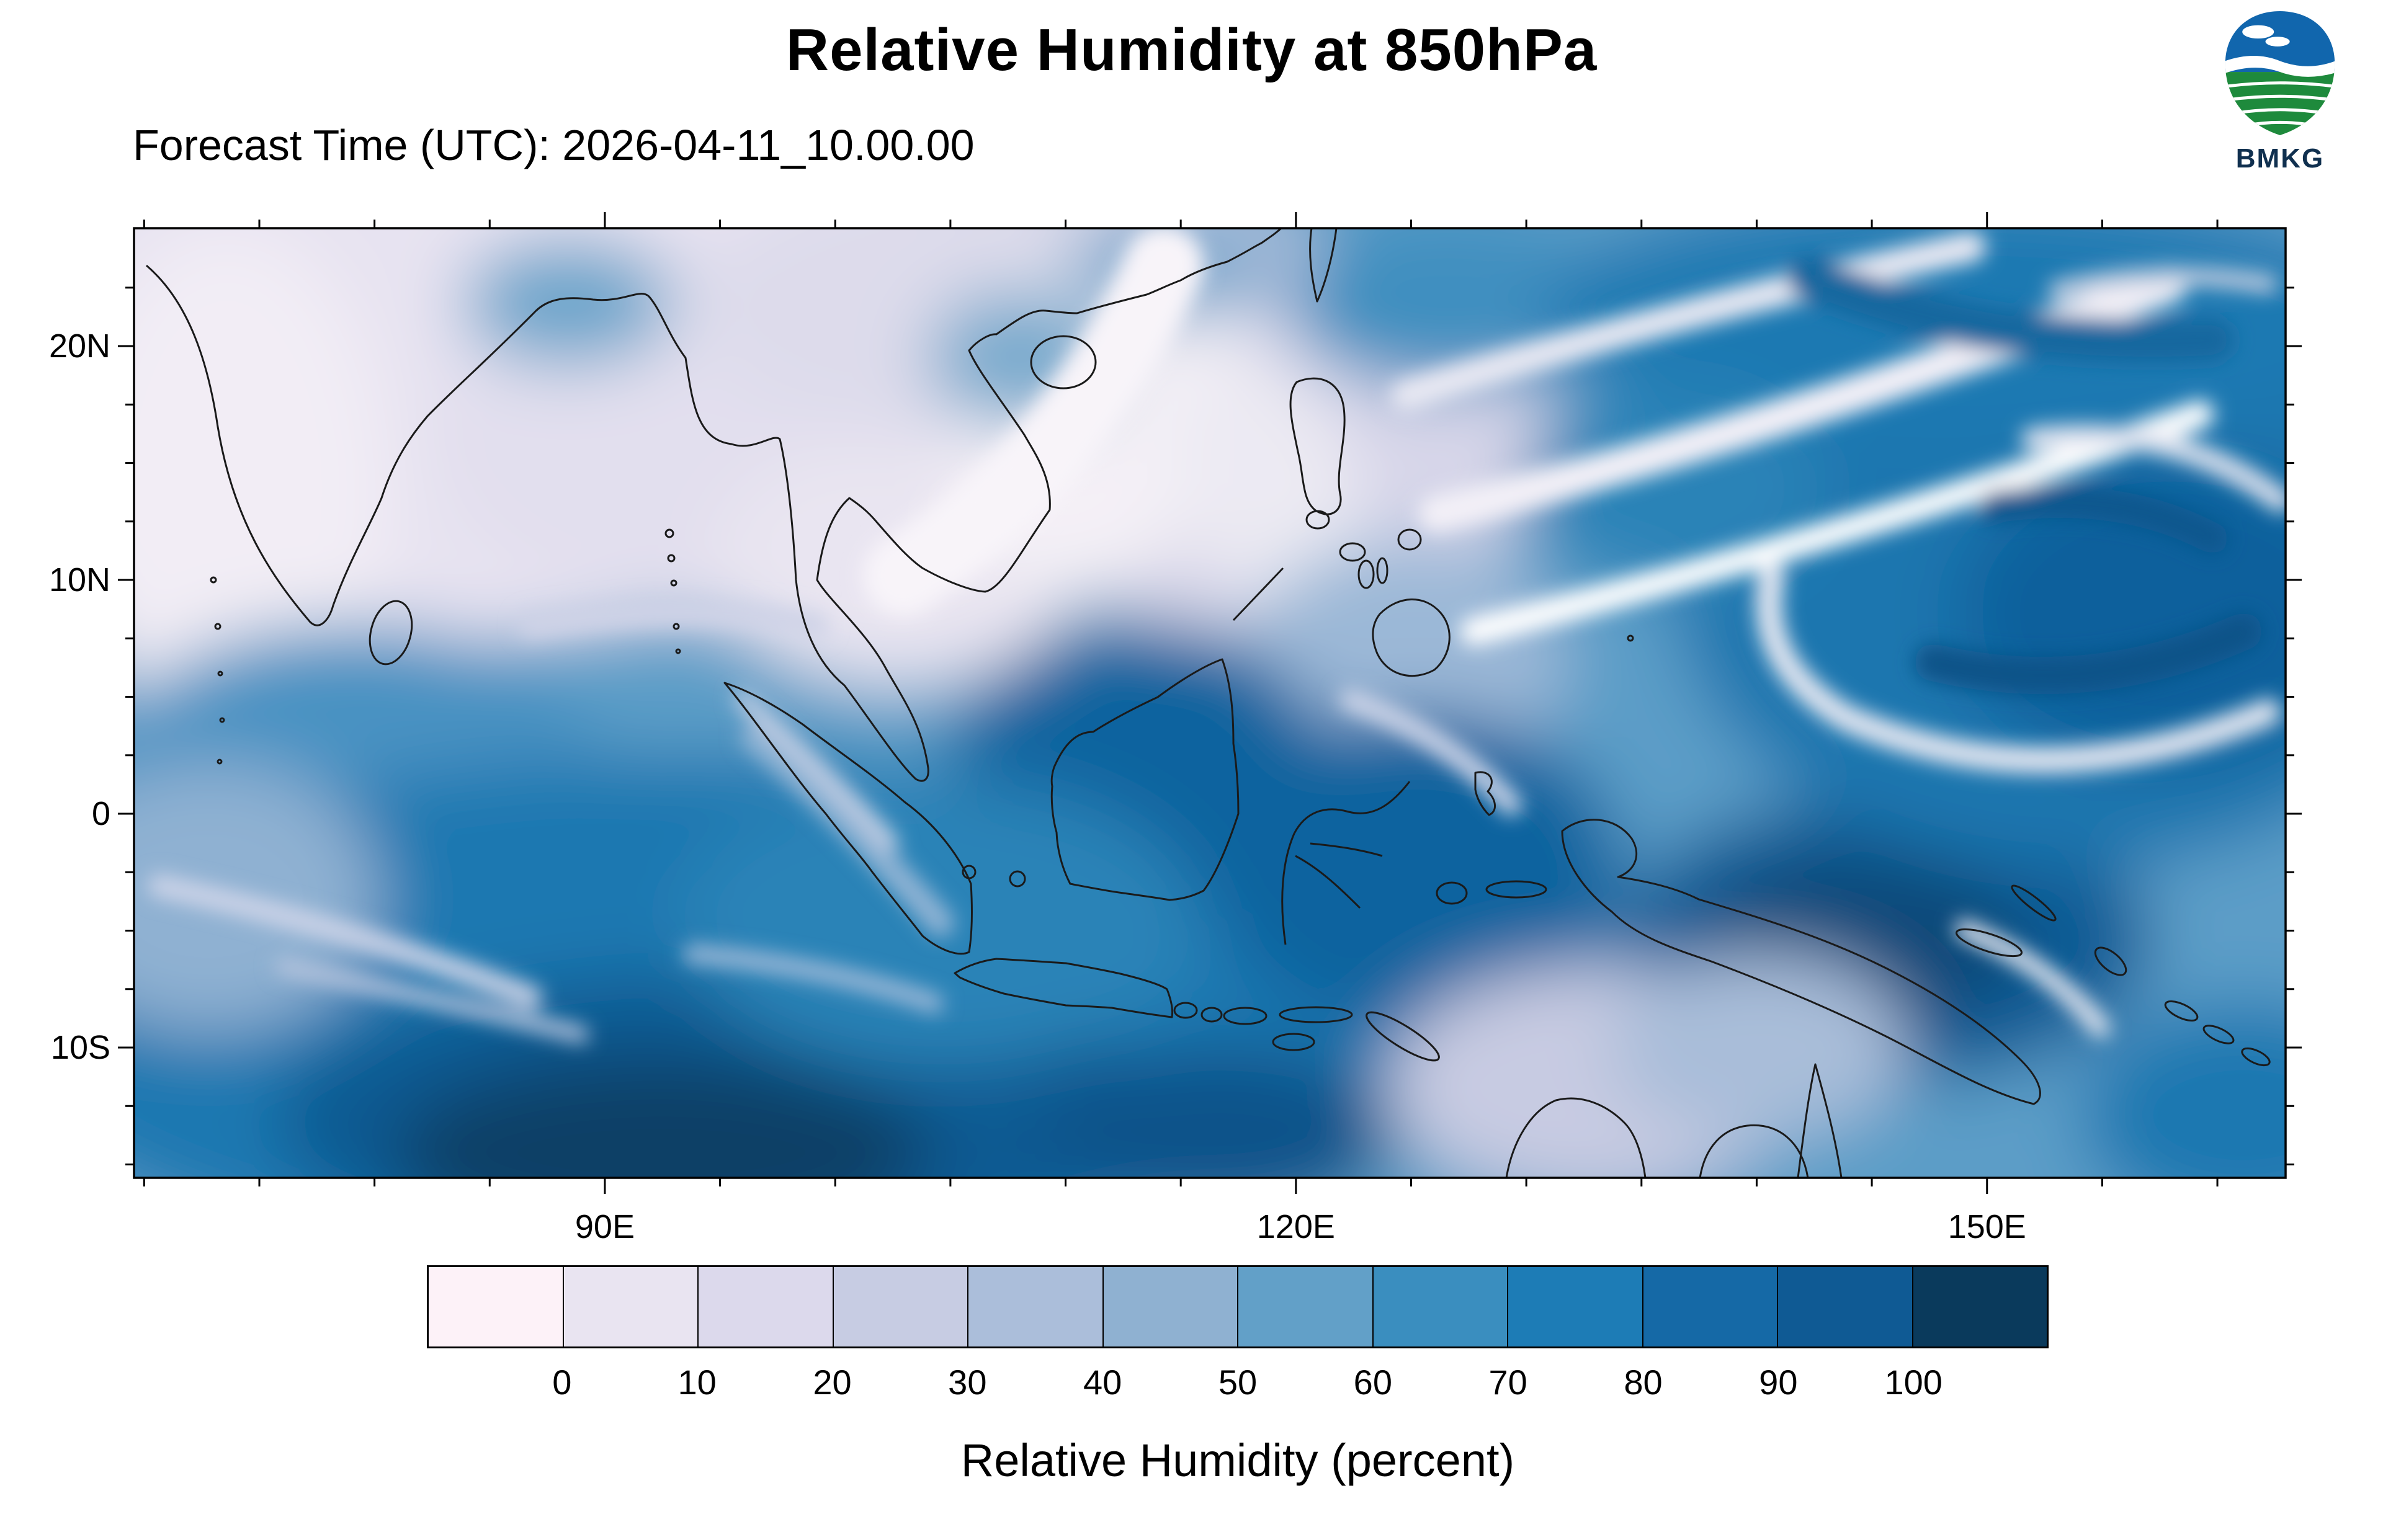  Describe the element at coordinates (1913, 1383) in the screenshot. I see `colorbar-tick-label: 100` at that location.